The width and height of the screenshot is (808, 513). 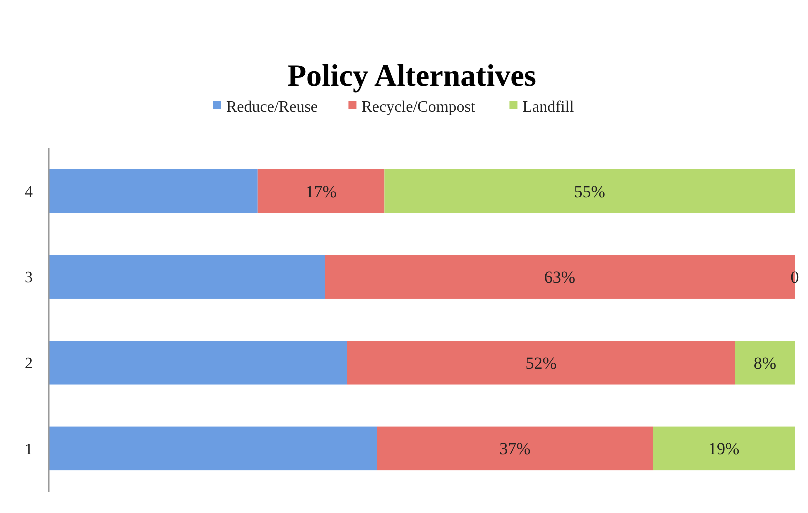 I want to click on data-label: 17%, so click(x=321, y=192).